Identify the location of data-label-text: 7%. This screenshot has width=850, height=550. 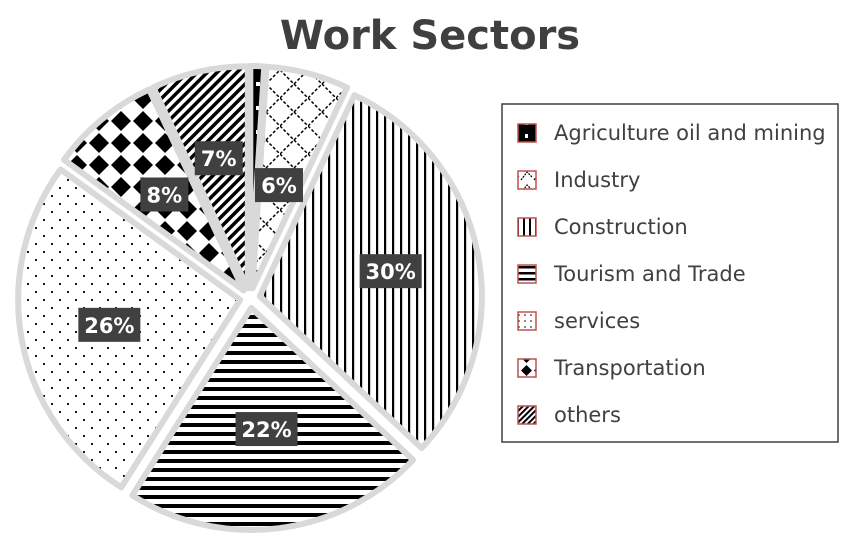
(219, 159).